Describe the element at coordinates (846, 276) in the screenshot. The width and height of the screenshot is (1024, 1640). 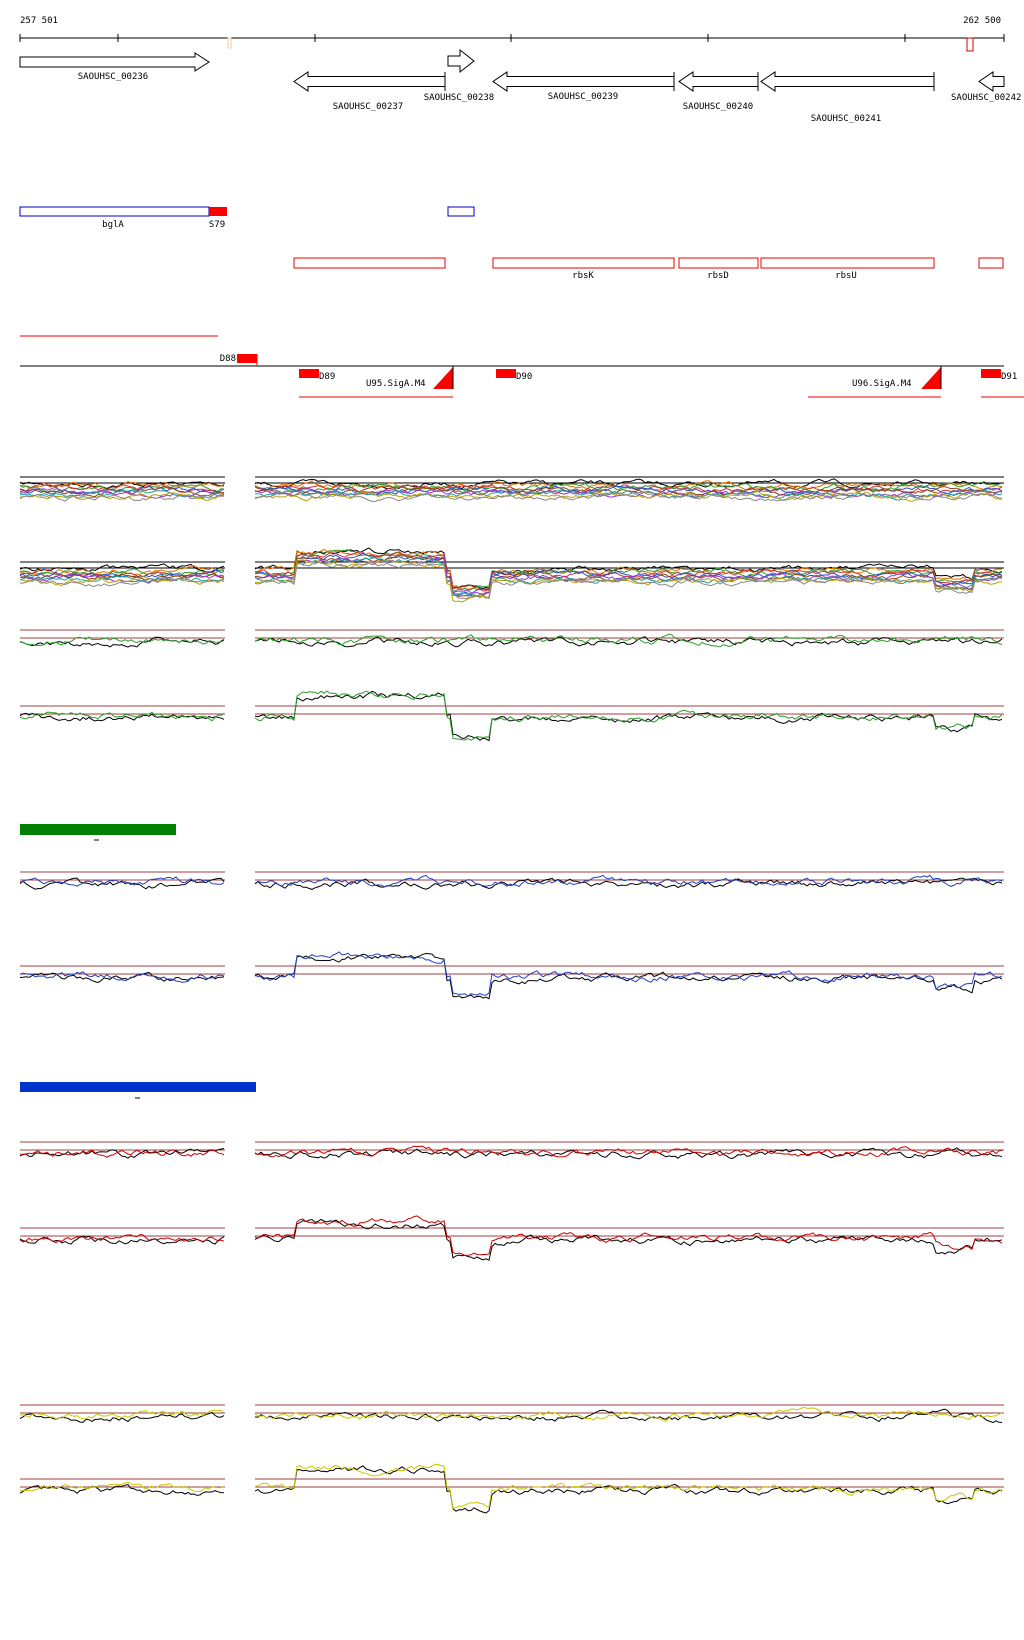
I see `operon-label: rbsU` at that location.